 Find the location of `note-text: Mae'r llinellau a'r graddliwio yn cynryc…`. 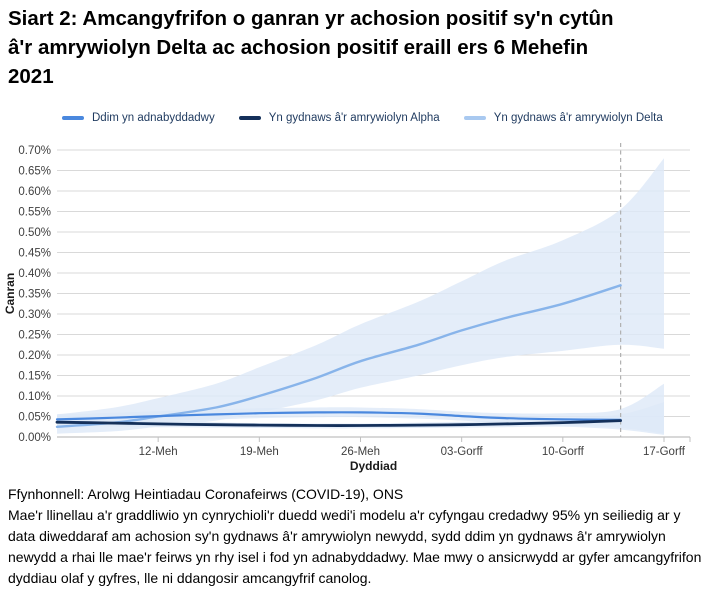

note-text: Mae'r llinellau a'r graddliwio yn cynryc… is located at coordinates (355, 546).